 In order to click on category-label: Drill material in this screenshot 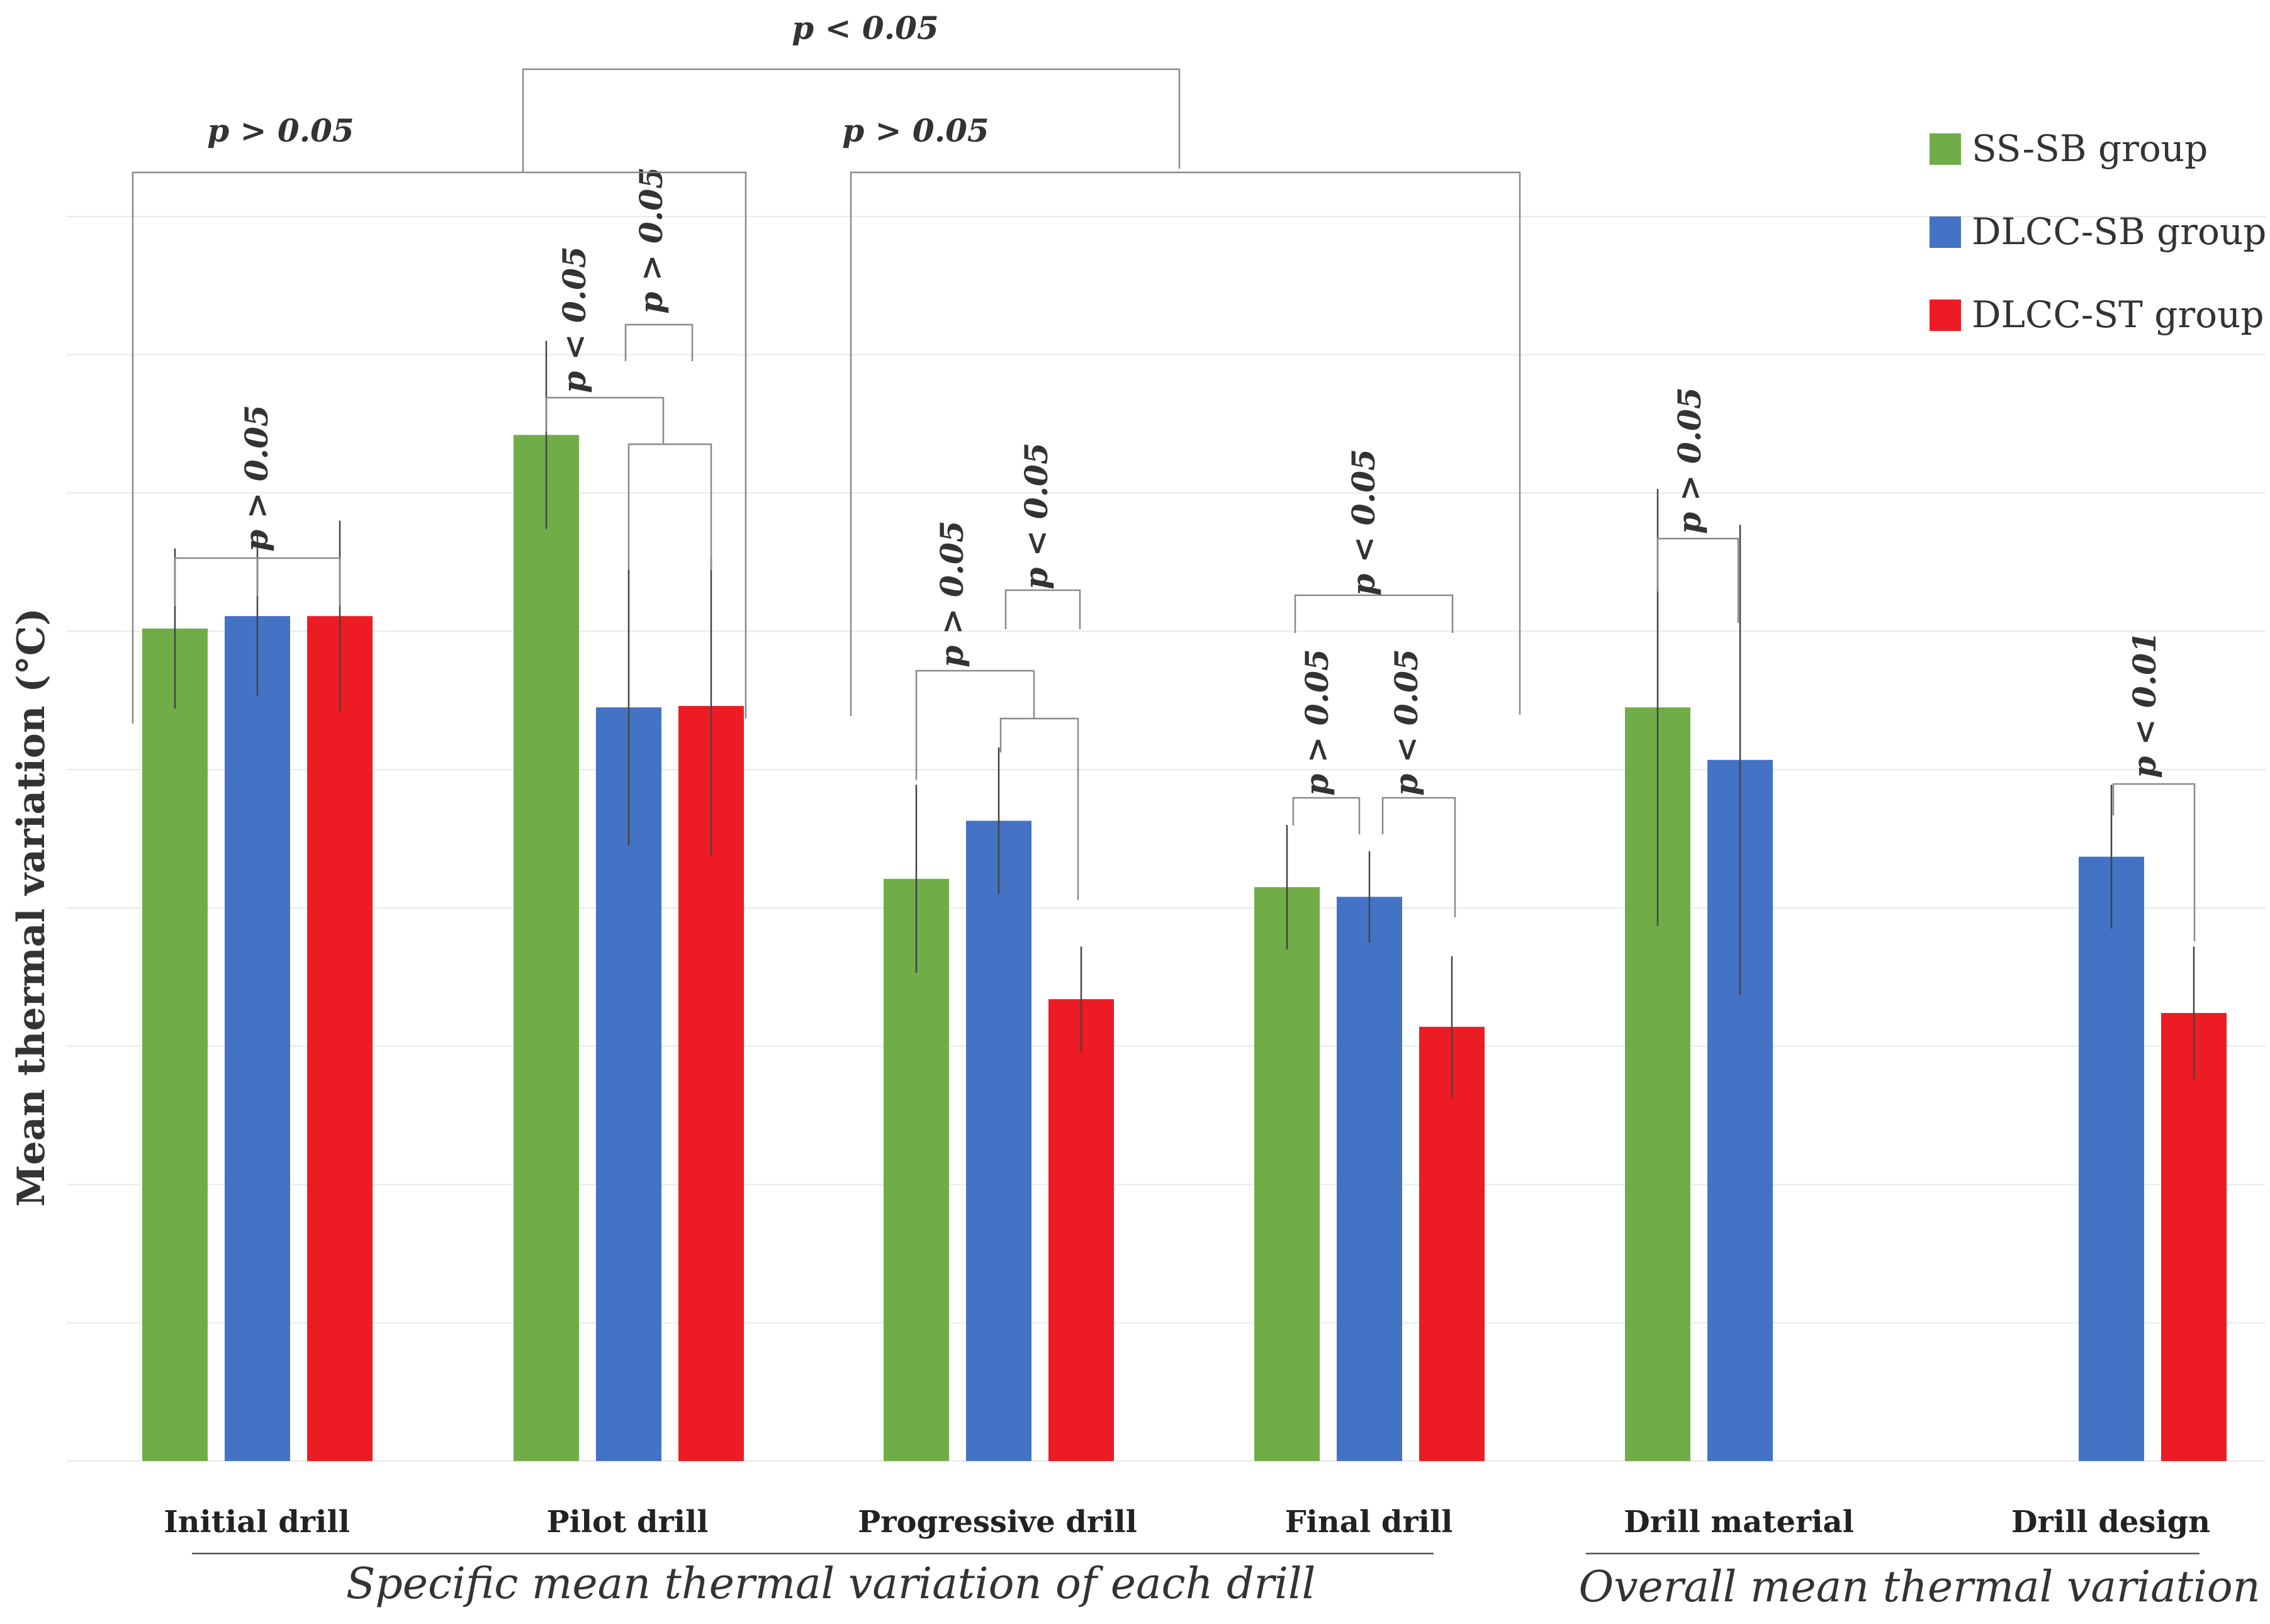, I will do `click(1739, 1522)`.